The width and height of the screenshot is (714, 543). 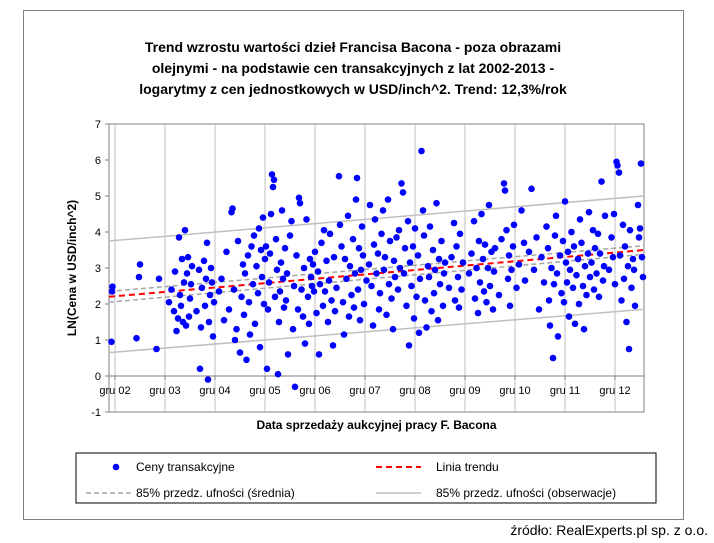 What do you see at coordinates (364, 391) in the screenshot?
I see `x-tick-label: gru 07` at bounding box center [364, 391].